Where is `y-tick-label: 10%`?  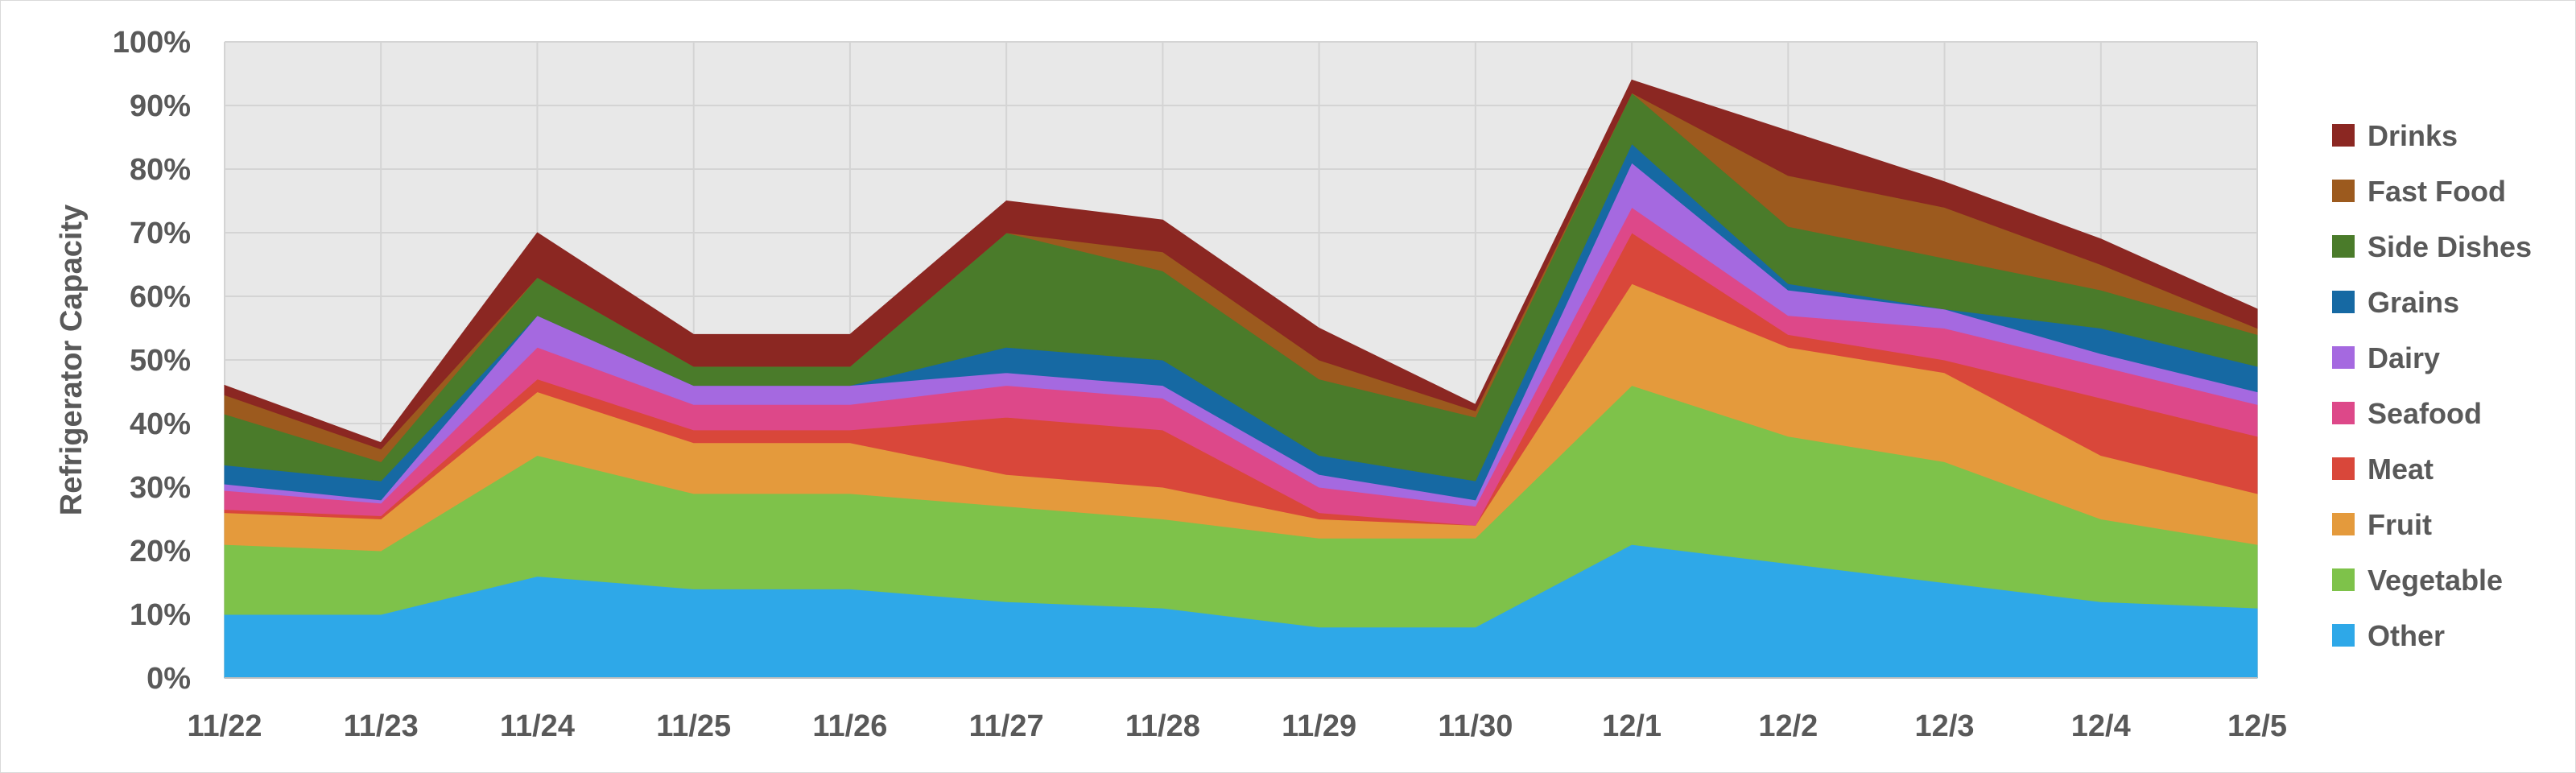
y-tick-label: 10% is located at coordinates (160, 615).